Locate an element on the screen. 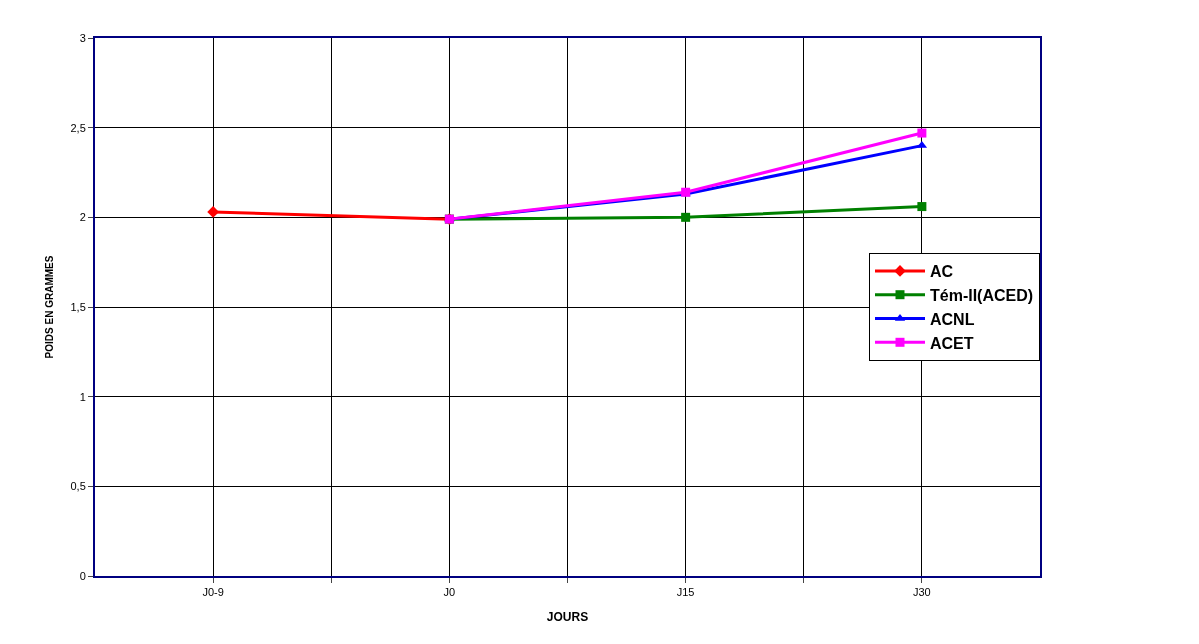  y-tick-label: 3 is located at coordinates (82, 37).